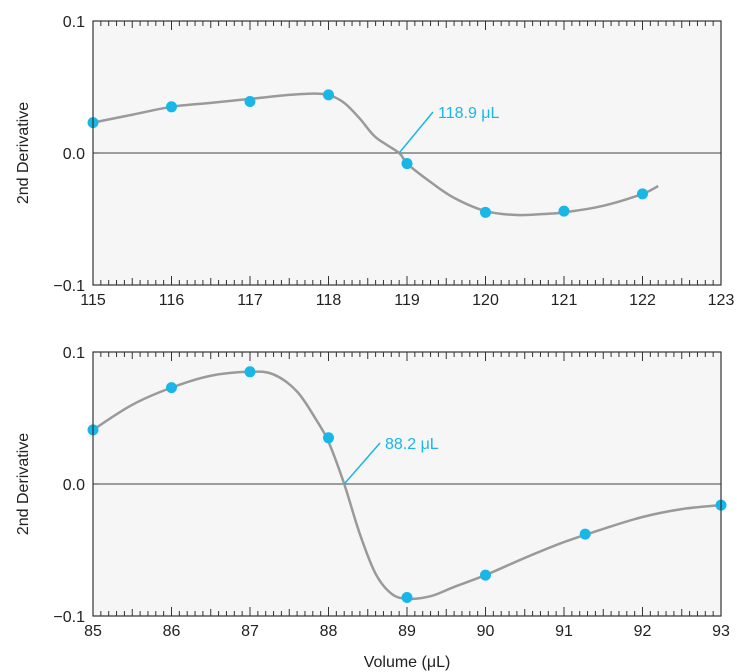 The width and height of the screenshot is (737, 672). I want to click on x-tick-label: 85, so click(93, 631).